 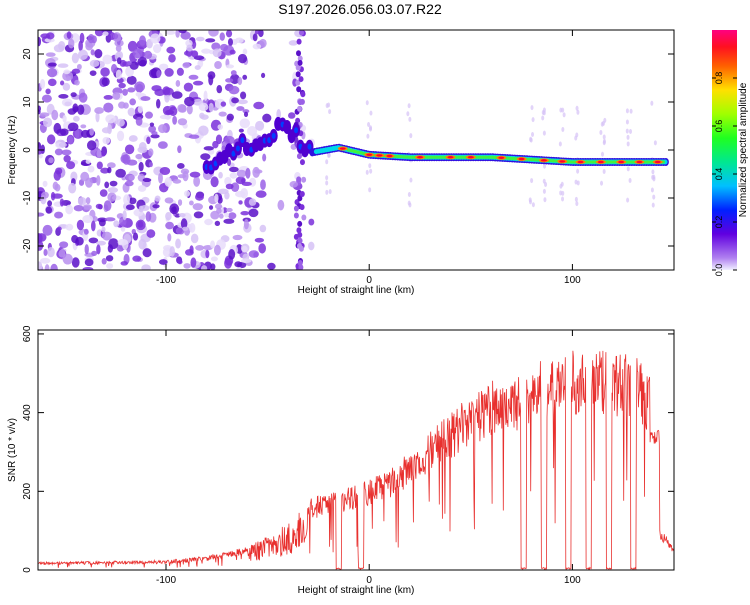 What do you see at coordinates (12, 150) in the screenshot?
I see `spectrogram-y-label: Frequency (Hz)` at bounding box center [12, 150].